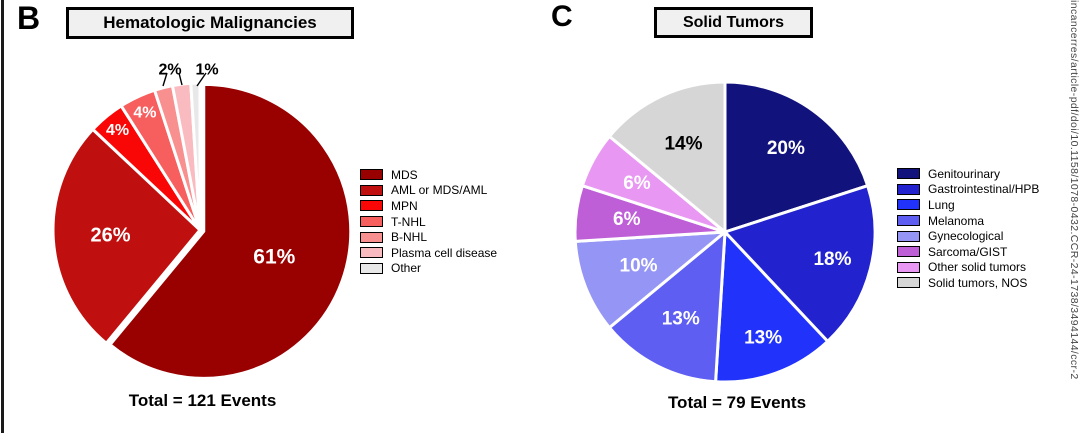 This screenshot has height=433, width=1080. I want to click on legend-label-plasma-cell-disease: Plasma cell disease, so click(444, 252).